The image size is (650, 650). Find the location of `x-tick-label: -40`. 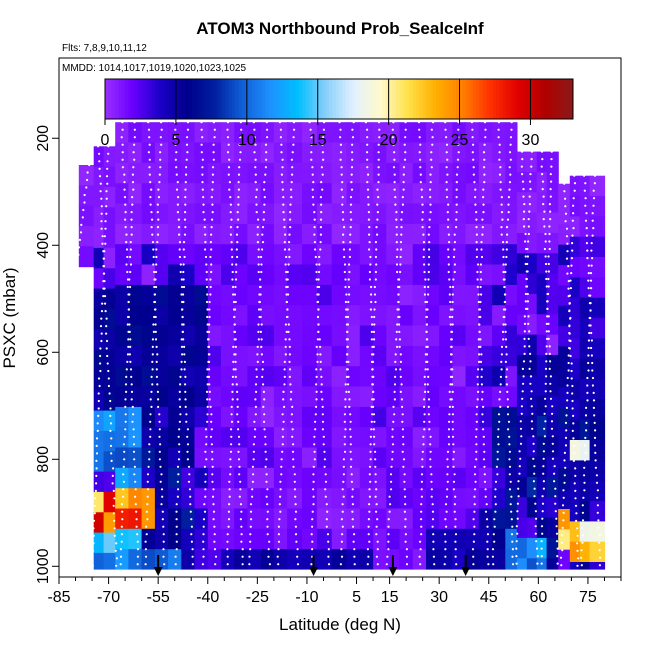

x-tick-label: -40 is located at coordinates (207, 597).